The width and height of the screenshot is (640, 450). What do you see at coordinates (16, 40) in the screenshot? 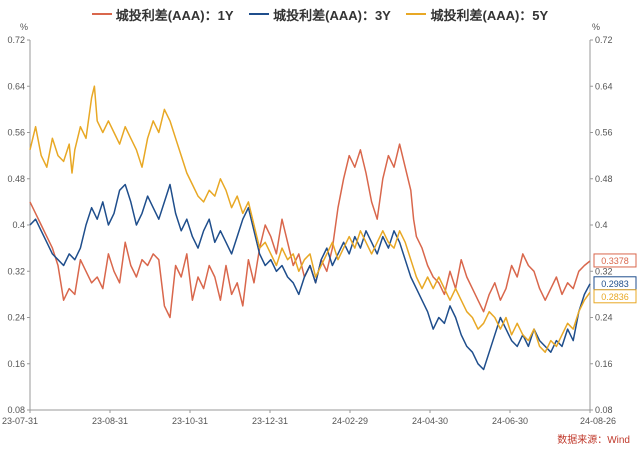
I see `y-tick-label-left: 0.72` at bounding box center [16, 40].